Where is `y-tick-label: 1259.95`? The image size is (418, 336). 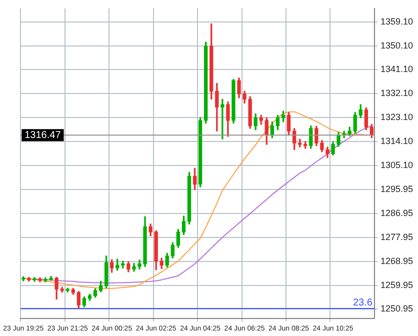
y-tick-label: 1259.95 is located at coordinates (397, 285).